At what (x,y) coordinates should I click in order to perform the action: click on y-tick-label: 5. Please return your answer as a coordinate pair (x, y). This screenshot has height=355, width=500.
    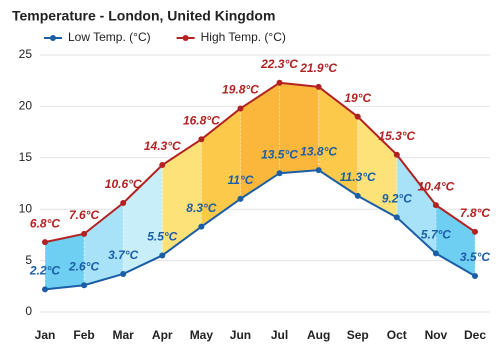
    Looking at the image, I should click on (28, 260).